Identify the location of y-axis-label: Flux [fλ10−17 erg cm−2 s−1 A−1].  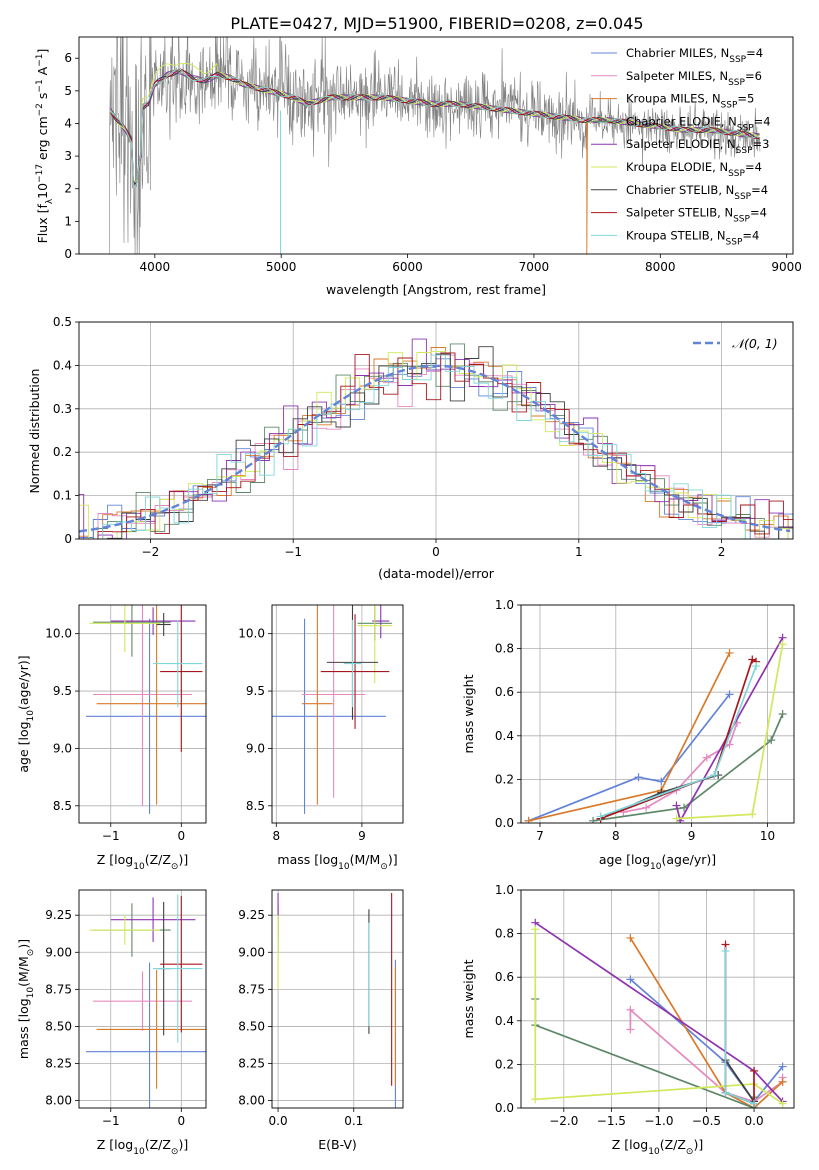
(45, 146).